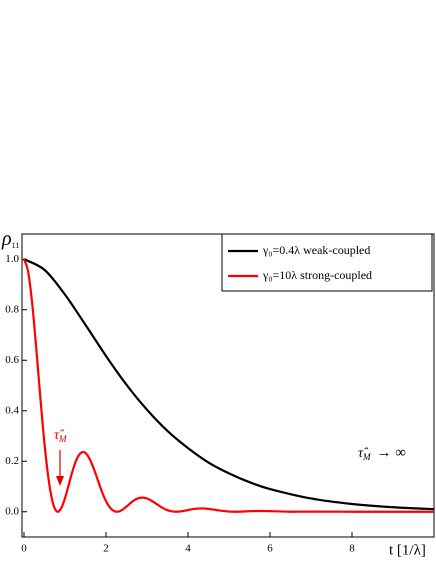 The width and height of the screenshot is (436, 564). I want to click on legend-box, so click(327, 262).